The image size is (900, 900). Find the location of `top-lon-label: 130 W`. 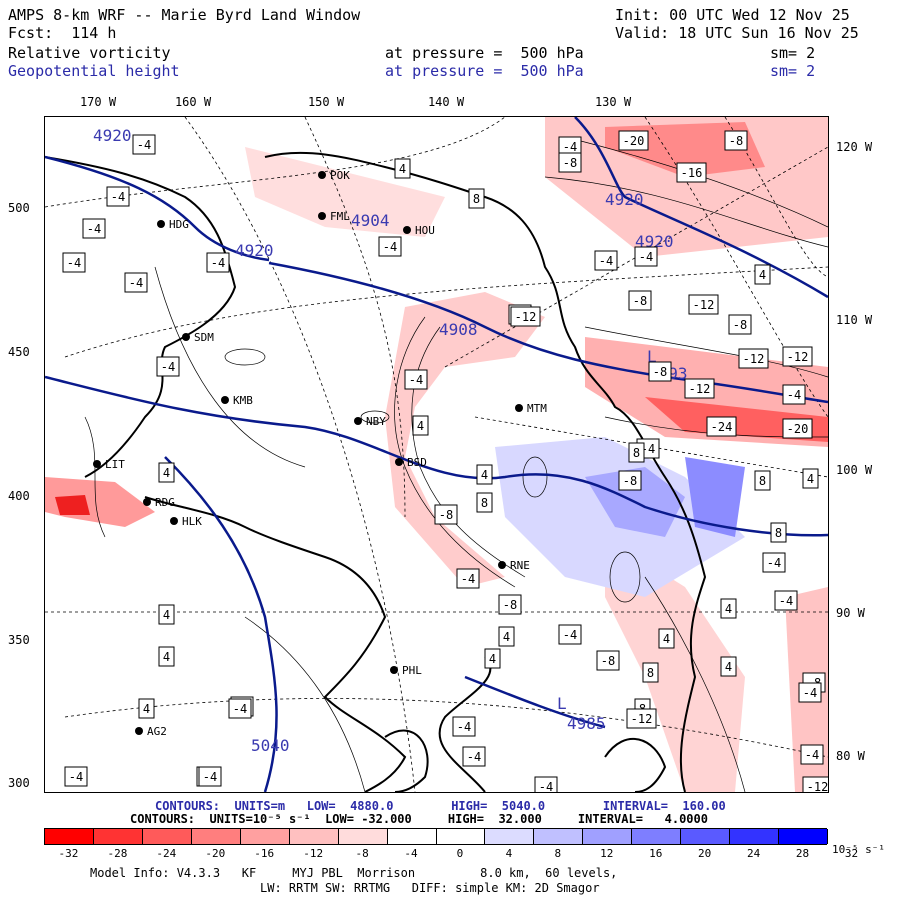

top-lon-label: 130 W is located at coordinates (613, 102).